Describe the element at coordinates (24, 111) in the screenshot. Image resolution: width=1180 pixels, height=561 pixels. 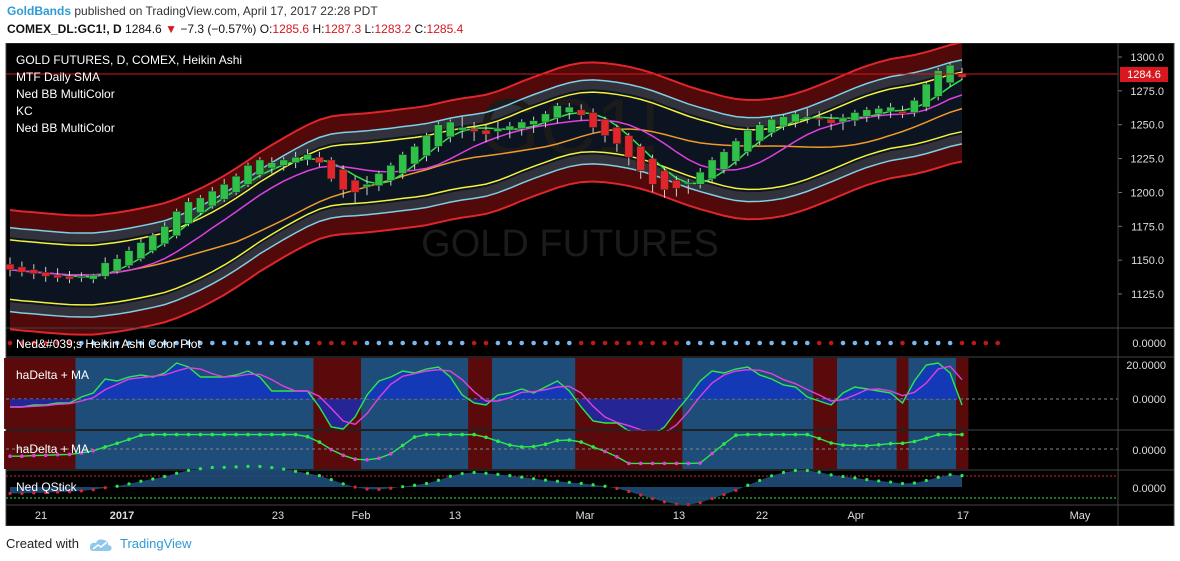
I see `legend-item-kc: KC` at that location.